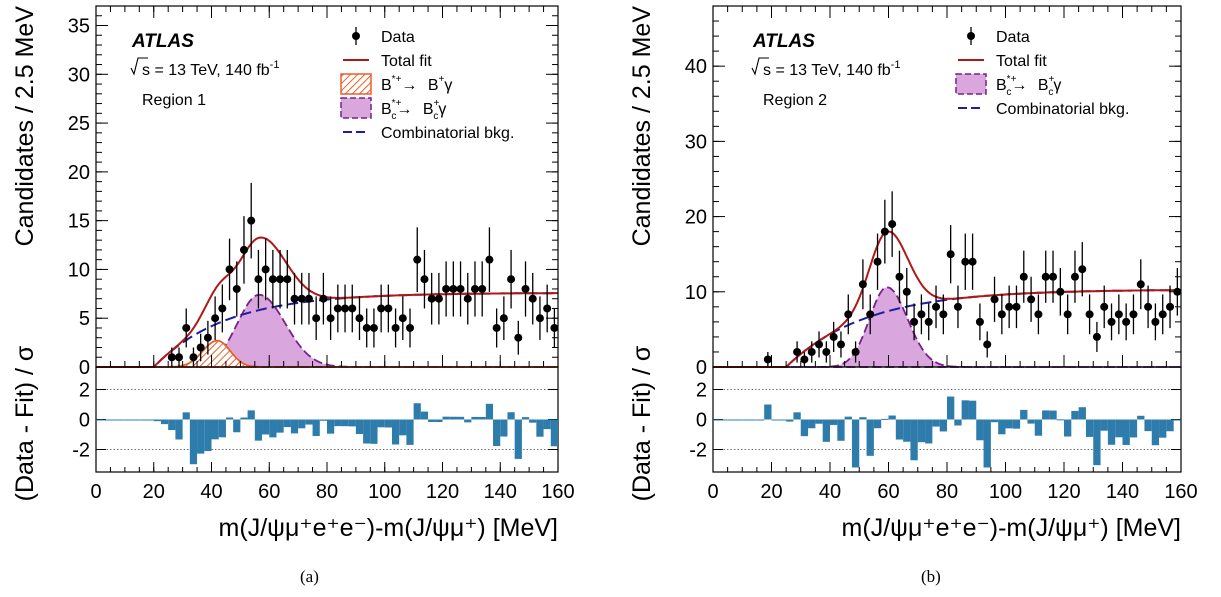  I want to click on legend-bstar-label: B*+→ B+γ, so click(416, 84).